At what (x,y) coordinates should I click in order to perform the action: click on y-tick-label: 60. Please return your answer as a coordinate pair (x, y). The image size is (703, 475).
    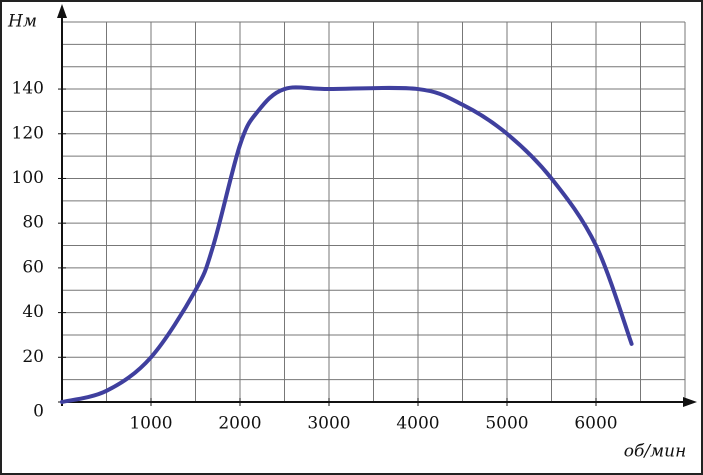
    Looking at the image, I should click on (33, 267).